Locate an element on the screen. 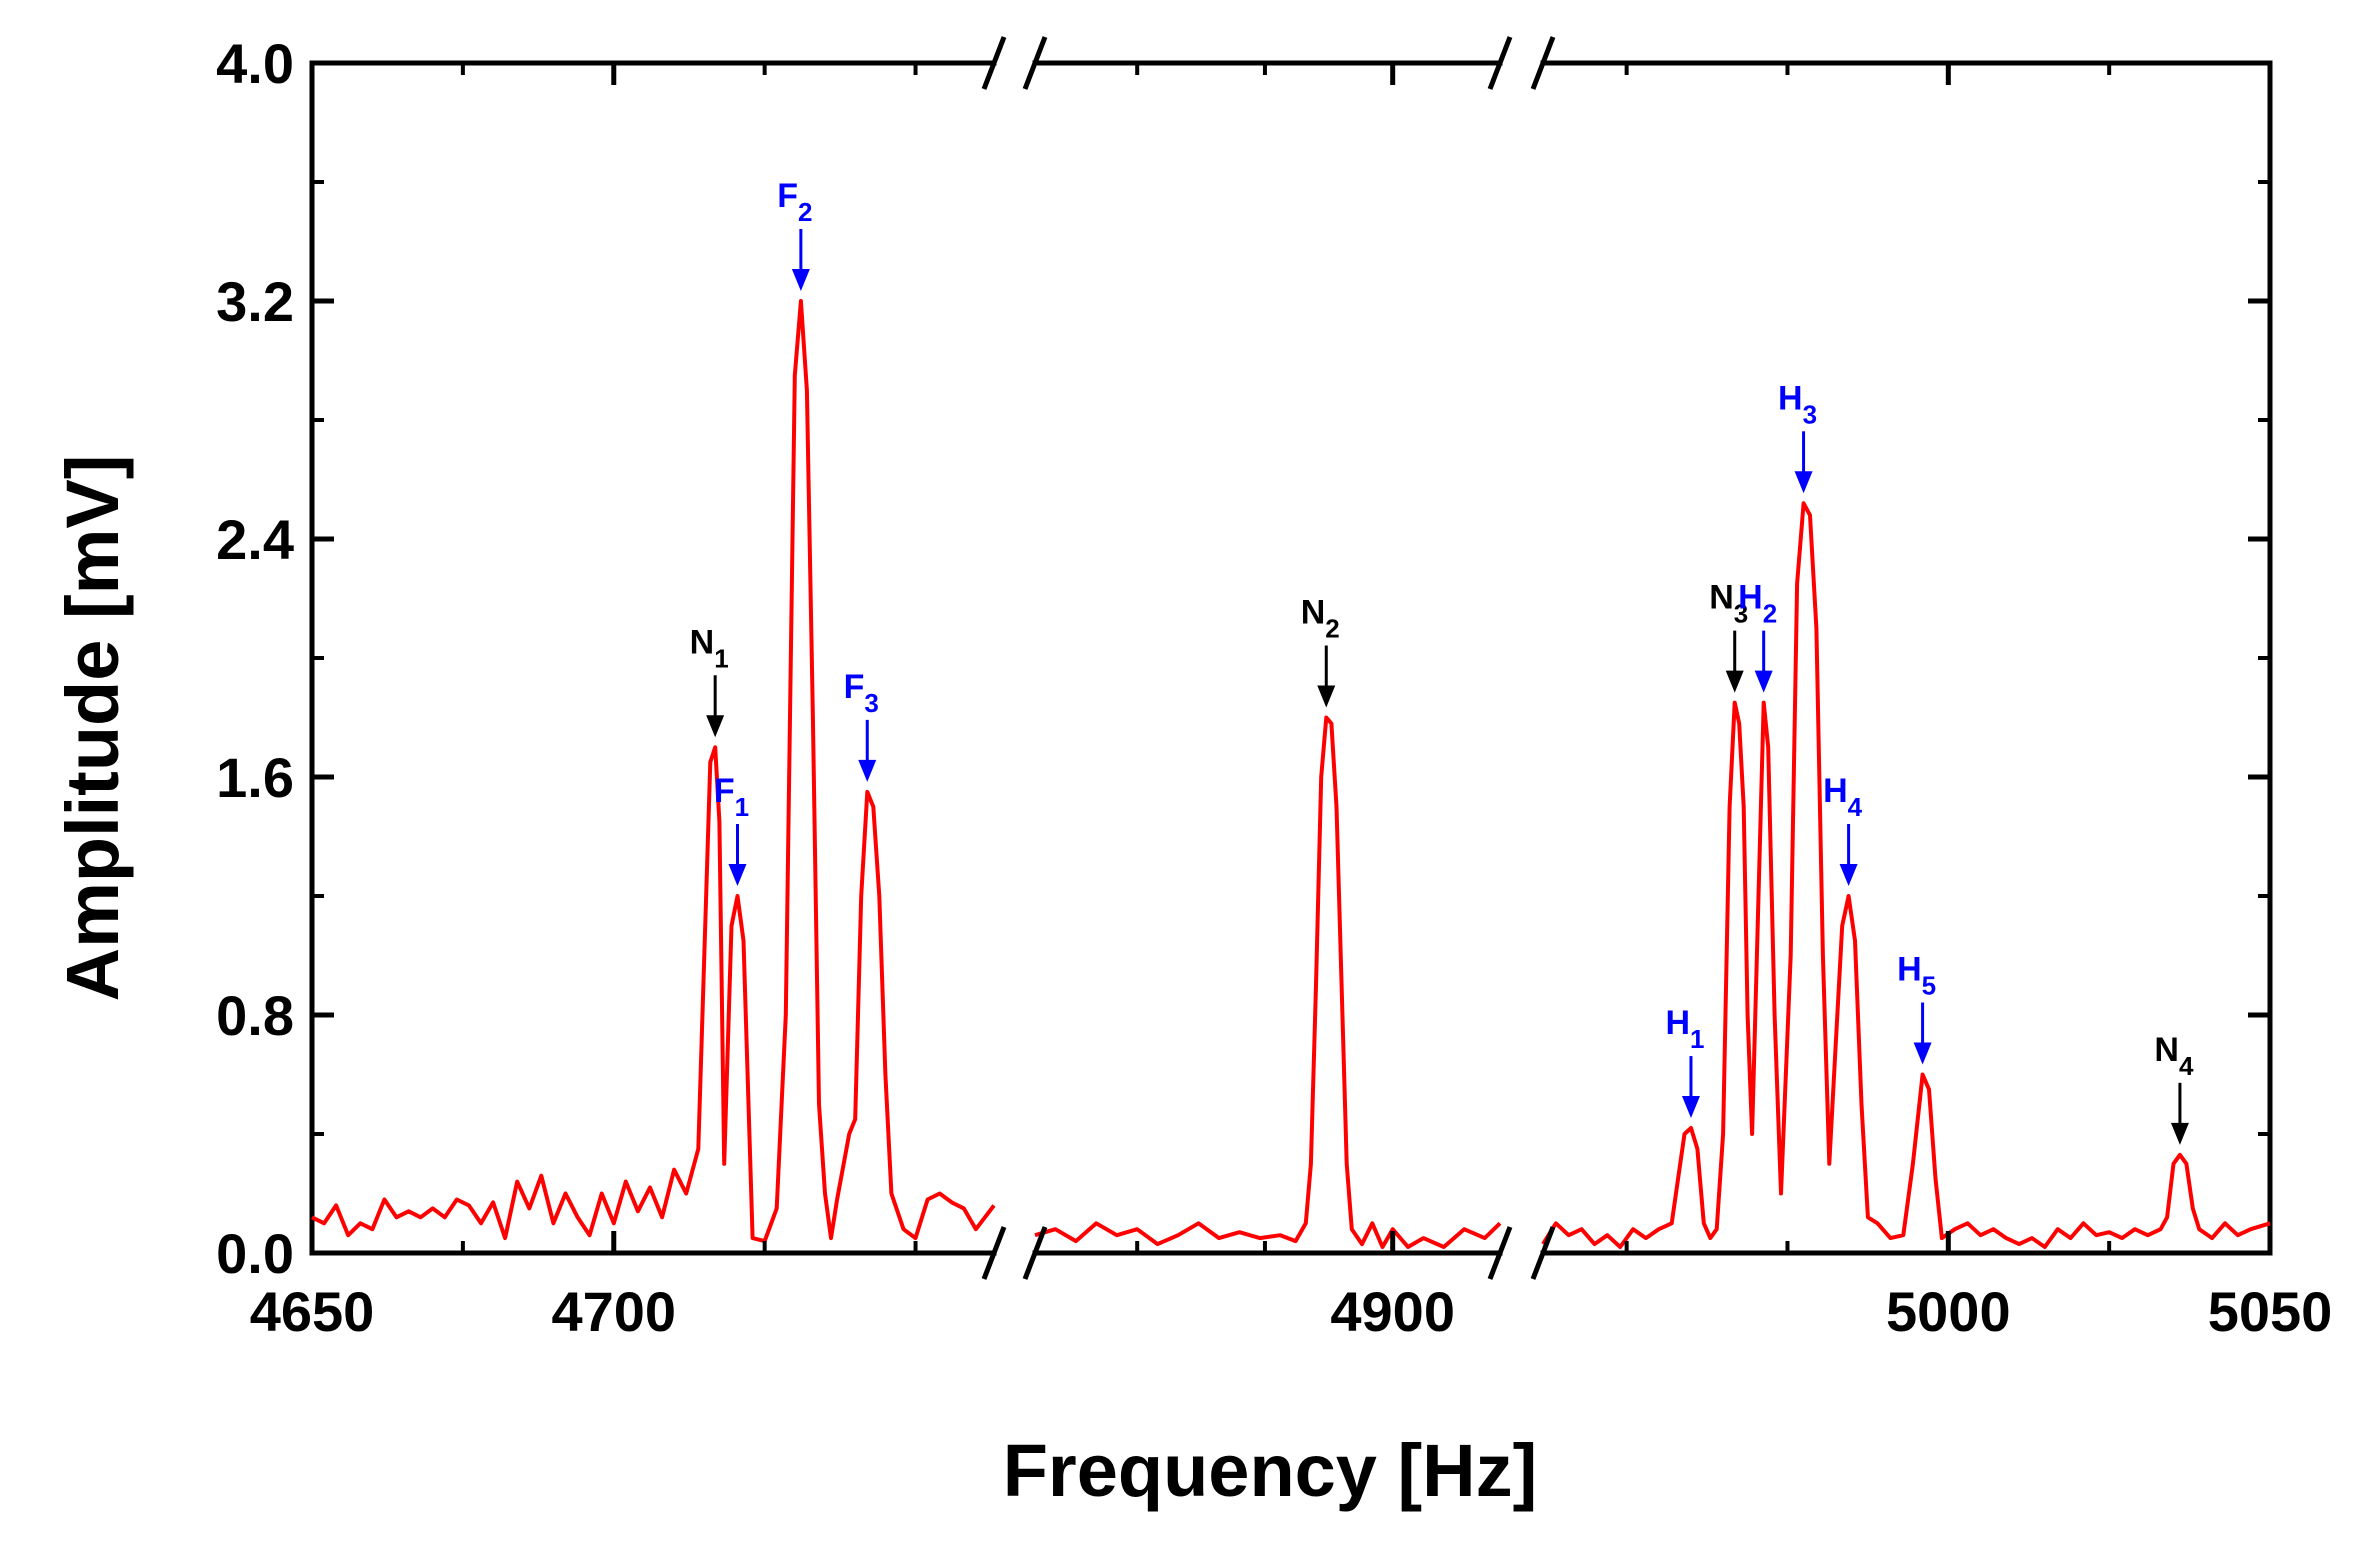 Image resolution: width=2376 pixels, height=1556 pixels. y-tick-label: 1.6 is located at coordinates (255, 777).